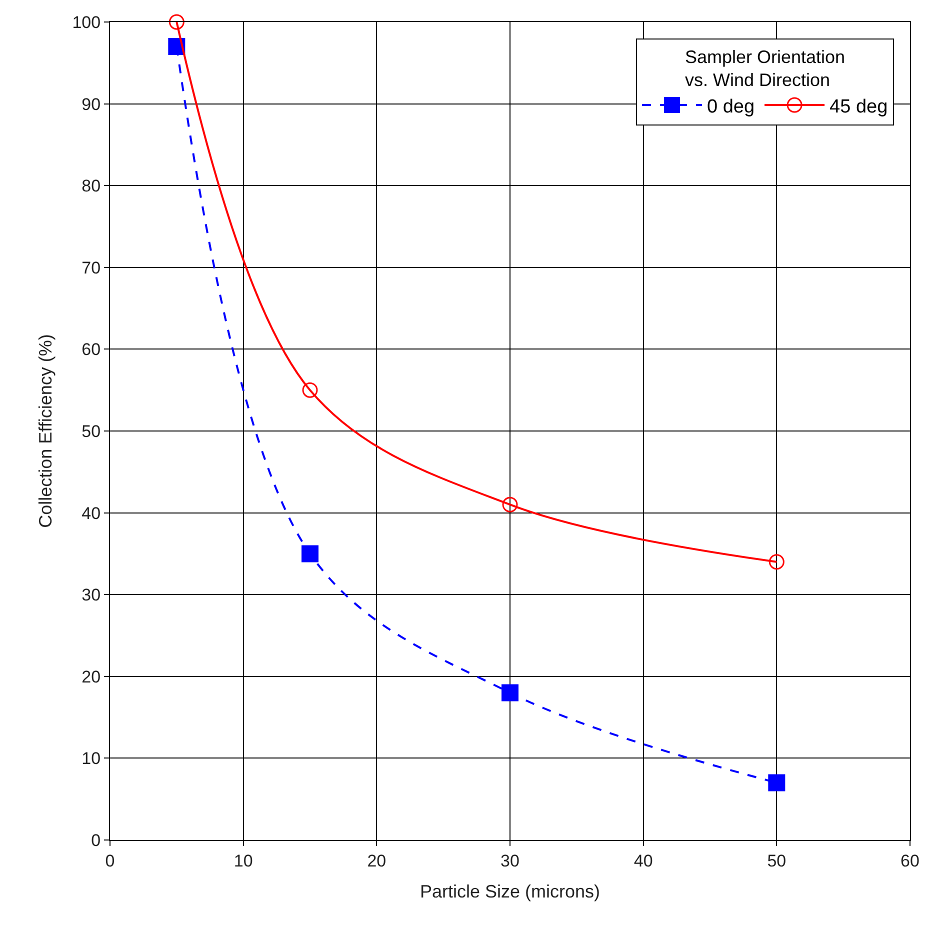  I want to click on y-tick-label: 20, so click(91, 676).